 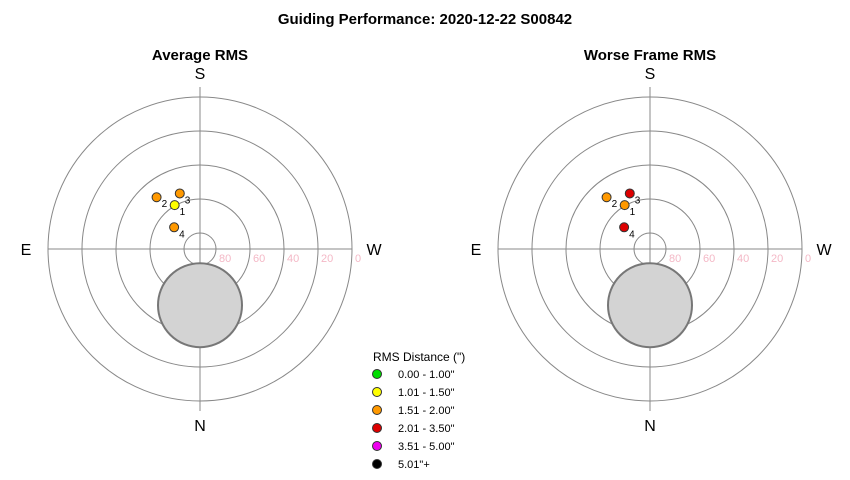 What do you see at coordinates (414, 465) in the screenshot?
I see `legend-entry-label: 5.01"+` at bounding box center [414, 465].